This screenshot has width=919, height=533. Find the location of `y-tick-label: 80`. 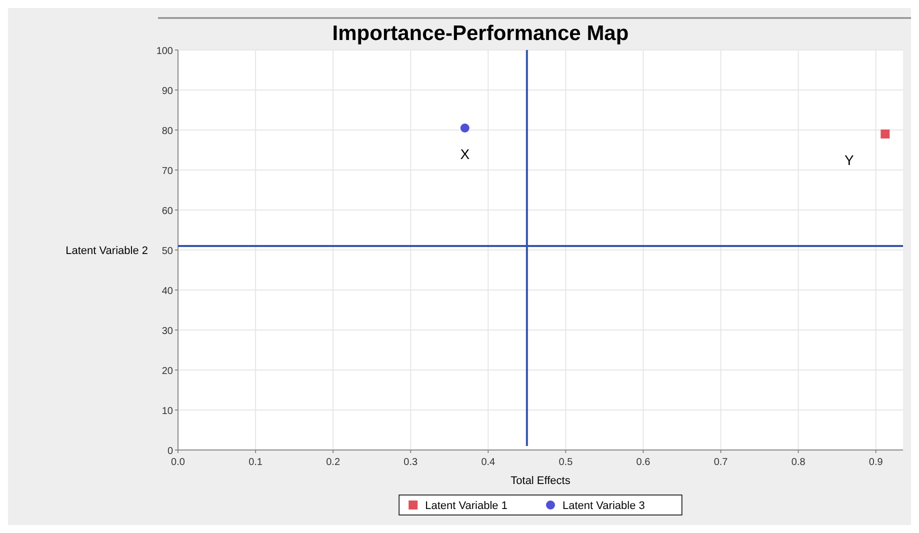

y-tick-label: 80 is located at coordinates (168, 131).